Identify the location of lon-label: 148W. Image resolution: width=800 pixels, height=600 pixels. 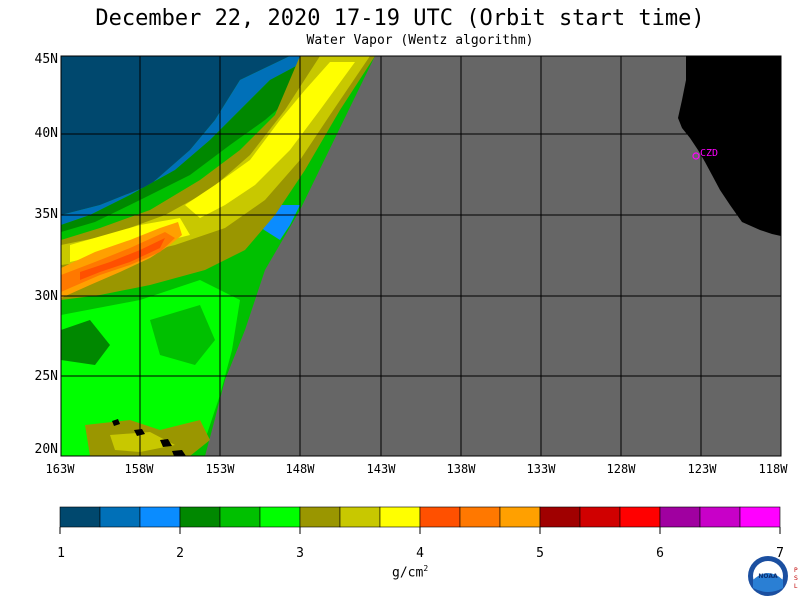
(300, 469).